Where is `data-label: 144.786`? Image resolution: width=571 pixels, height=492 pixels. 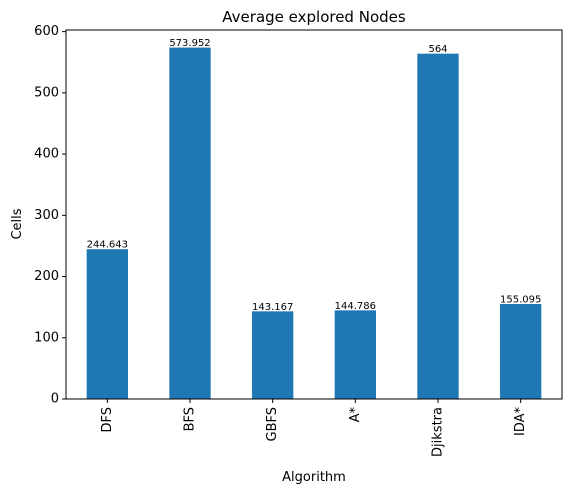 data-label: 144.786 is located at coordinates (355, 306).